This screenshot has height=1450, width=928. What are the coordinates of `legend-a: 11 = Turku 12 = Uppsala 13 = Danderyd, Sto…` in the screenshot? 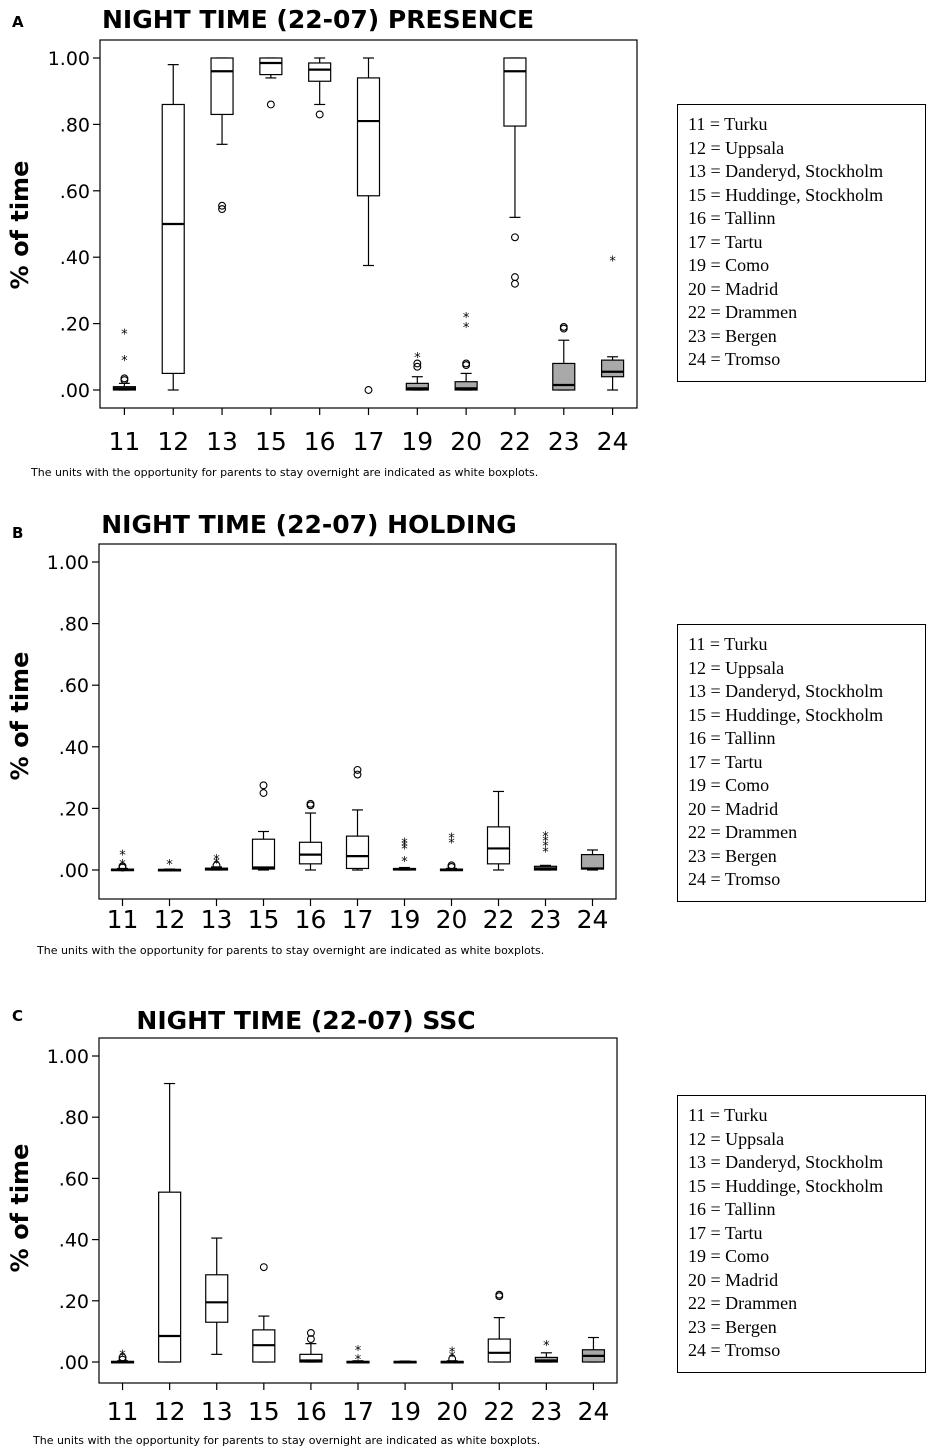 It's located at (801, 243).